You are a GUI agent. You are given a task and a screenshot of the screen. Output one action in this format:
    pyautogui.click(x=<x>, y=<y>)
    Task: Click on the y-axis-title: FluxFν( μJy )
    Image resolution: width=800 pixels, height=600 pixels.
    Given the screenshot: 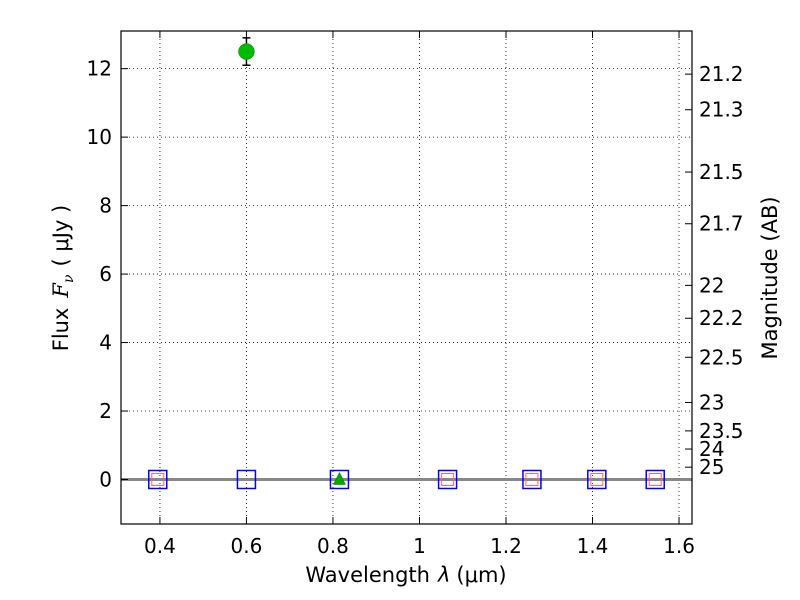 What is the action you would take?
    pyautogui.click(x=63, y=278)
    